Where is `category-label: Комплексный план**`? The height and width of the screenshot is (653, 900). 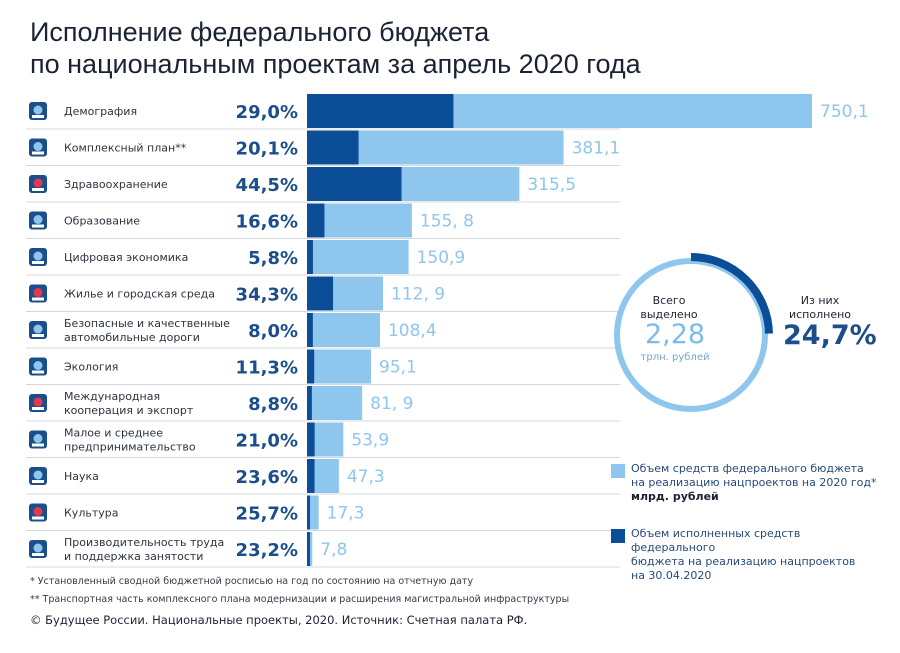
category-label: Комплексный план** is located at coordinates (125, 148).